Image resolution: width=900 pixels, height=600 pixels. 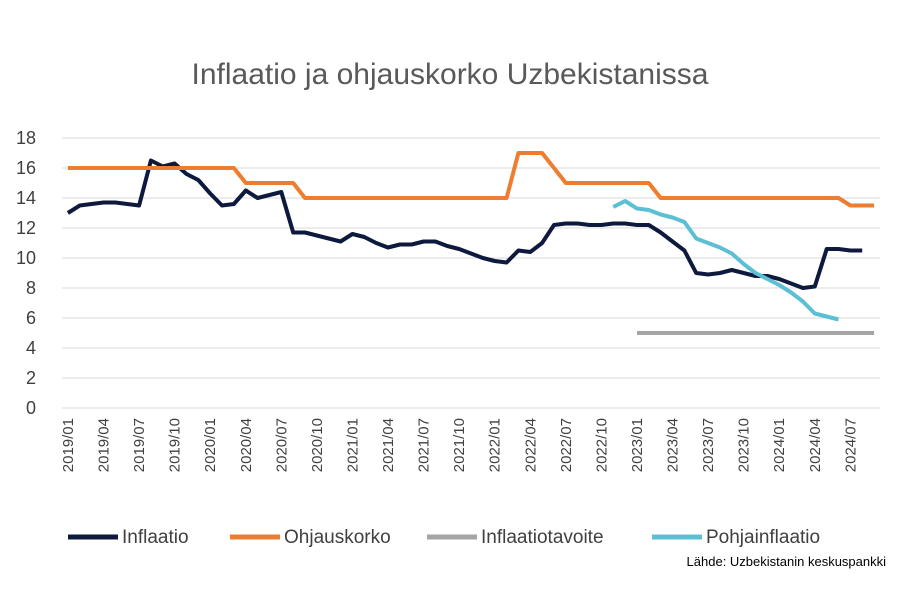 What do you see at coordinates (31, 288) in the screenshot?
I see `y-tick-label: 8` at bounding box center [31, 288].